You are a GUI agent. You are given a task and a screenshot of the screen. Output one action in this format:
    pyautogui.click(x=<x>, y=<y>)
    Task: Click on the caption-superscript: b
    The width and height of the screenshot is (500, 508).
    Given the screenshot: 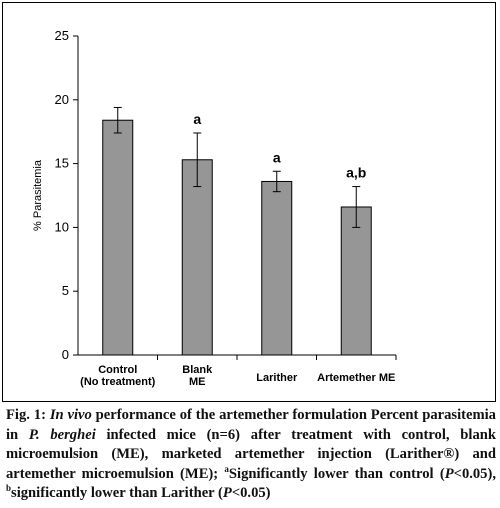 What is the action you would take?
    pyautogui.click(x=9, y=488)
    